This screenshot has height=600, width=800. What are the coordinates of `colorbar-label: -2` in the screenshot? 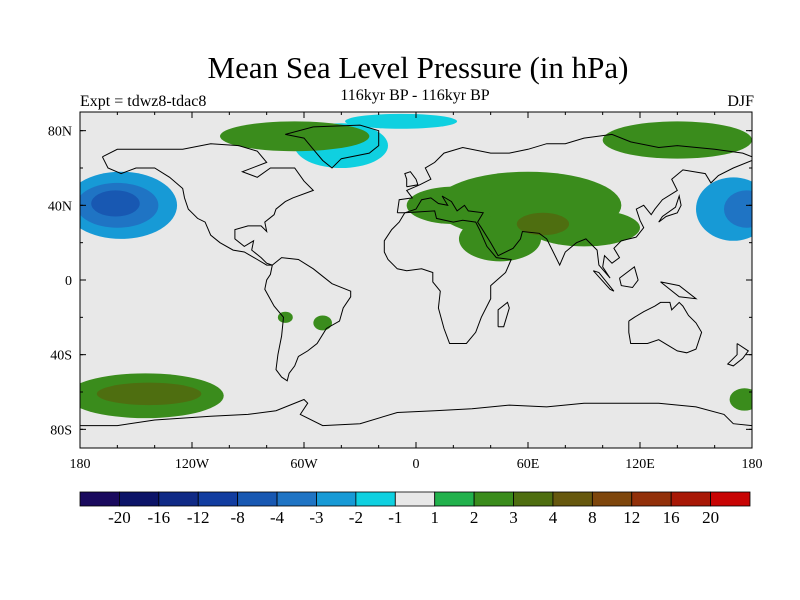 It's located at (356, 517).